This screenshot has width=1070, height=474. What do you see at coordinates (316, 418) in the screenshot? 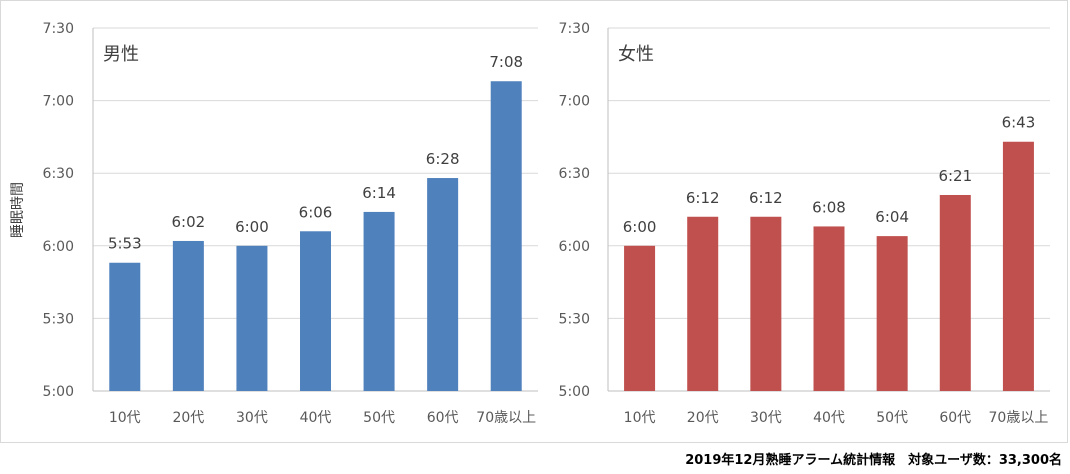
I see `male-category-label: 40代` at bounding box center [316, 418].